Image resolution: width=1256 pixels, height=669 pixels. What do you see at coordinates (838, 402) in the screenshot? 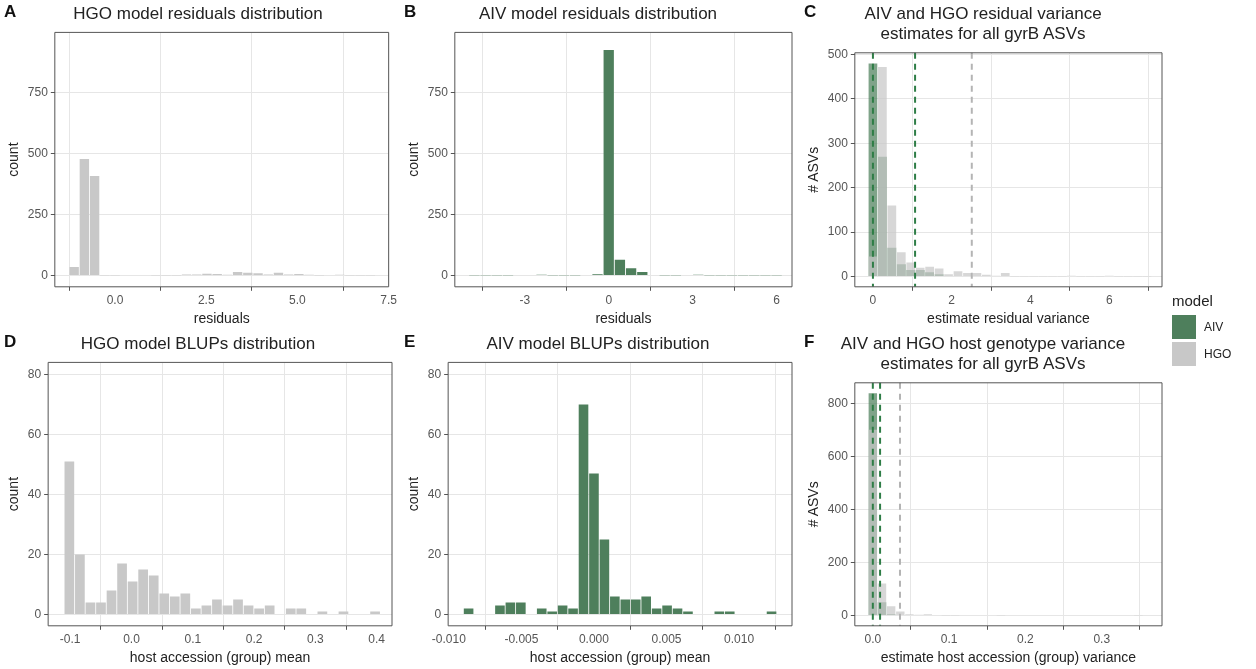
I see `y-tick-label: 800` at bounding box center [838, 402].